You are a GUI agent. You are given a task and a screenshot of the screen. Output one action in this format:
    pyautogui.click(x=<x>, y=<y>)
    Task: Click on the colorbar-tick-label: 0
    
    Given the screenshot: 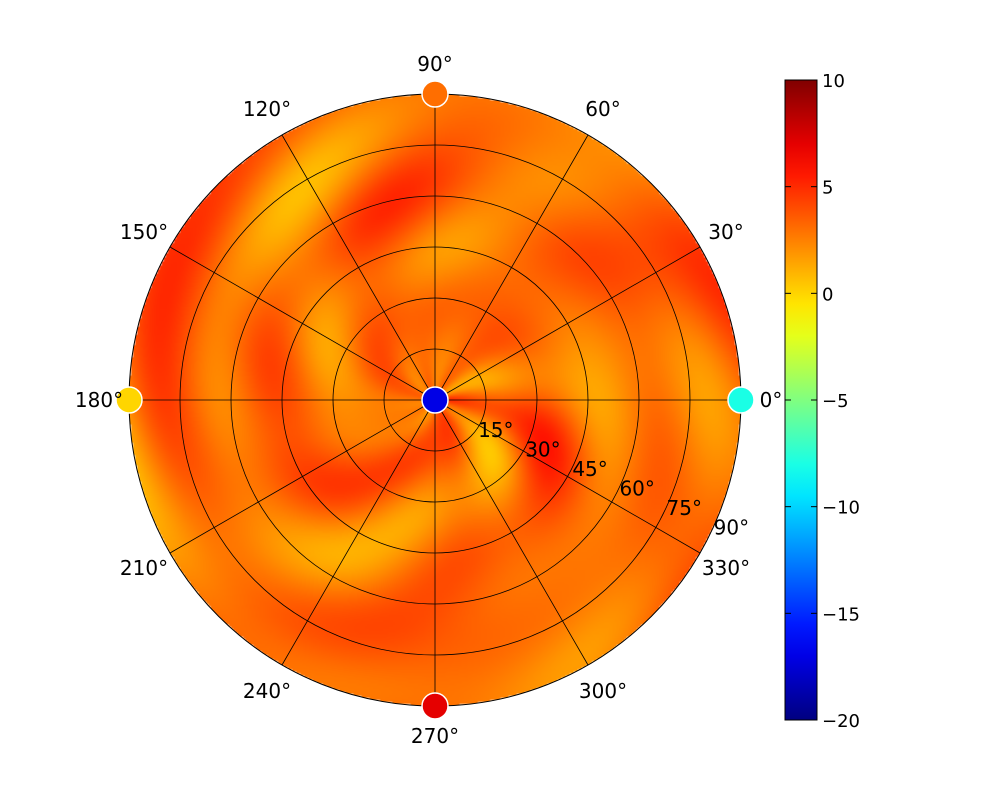 What is the action you would take?
    pyautogui.click(x=827, y=294)
    